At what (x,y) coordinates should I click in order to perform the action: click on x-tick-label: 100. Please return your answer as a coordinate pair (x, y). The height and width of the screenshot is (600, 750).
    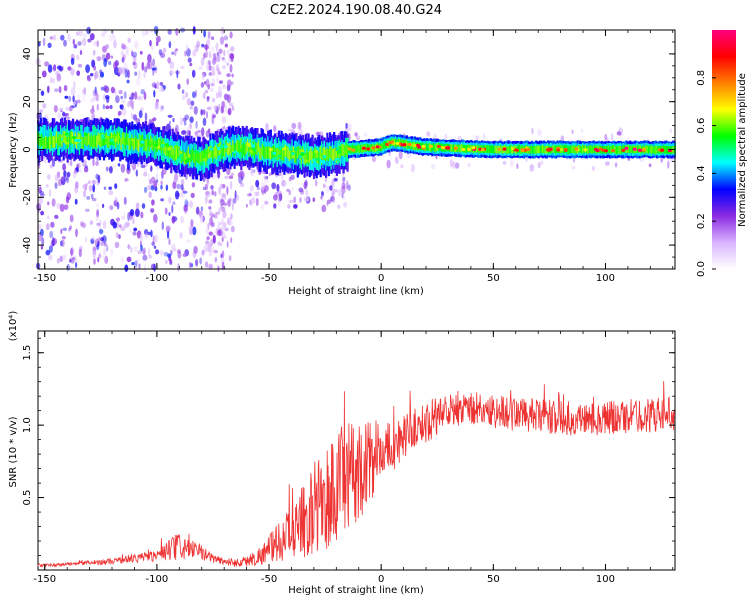
    Looking at the image, I should click on (605, 579).